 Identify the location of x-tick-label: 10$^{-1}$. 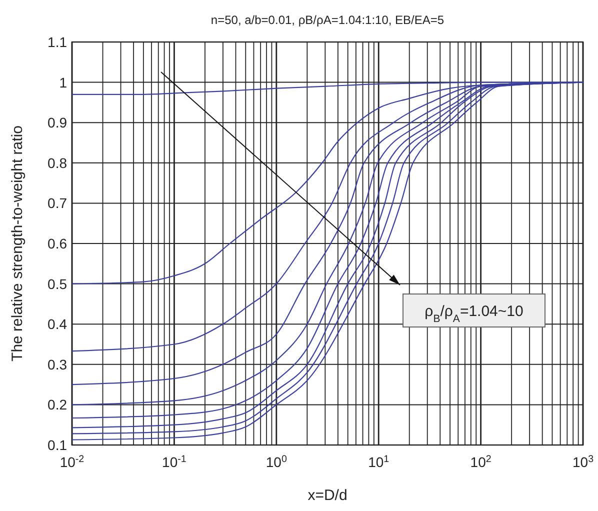
(174, 462).